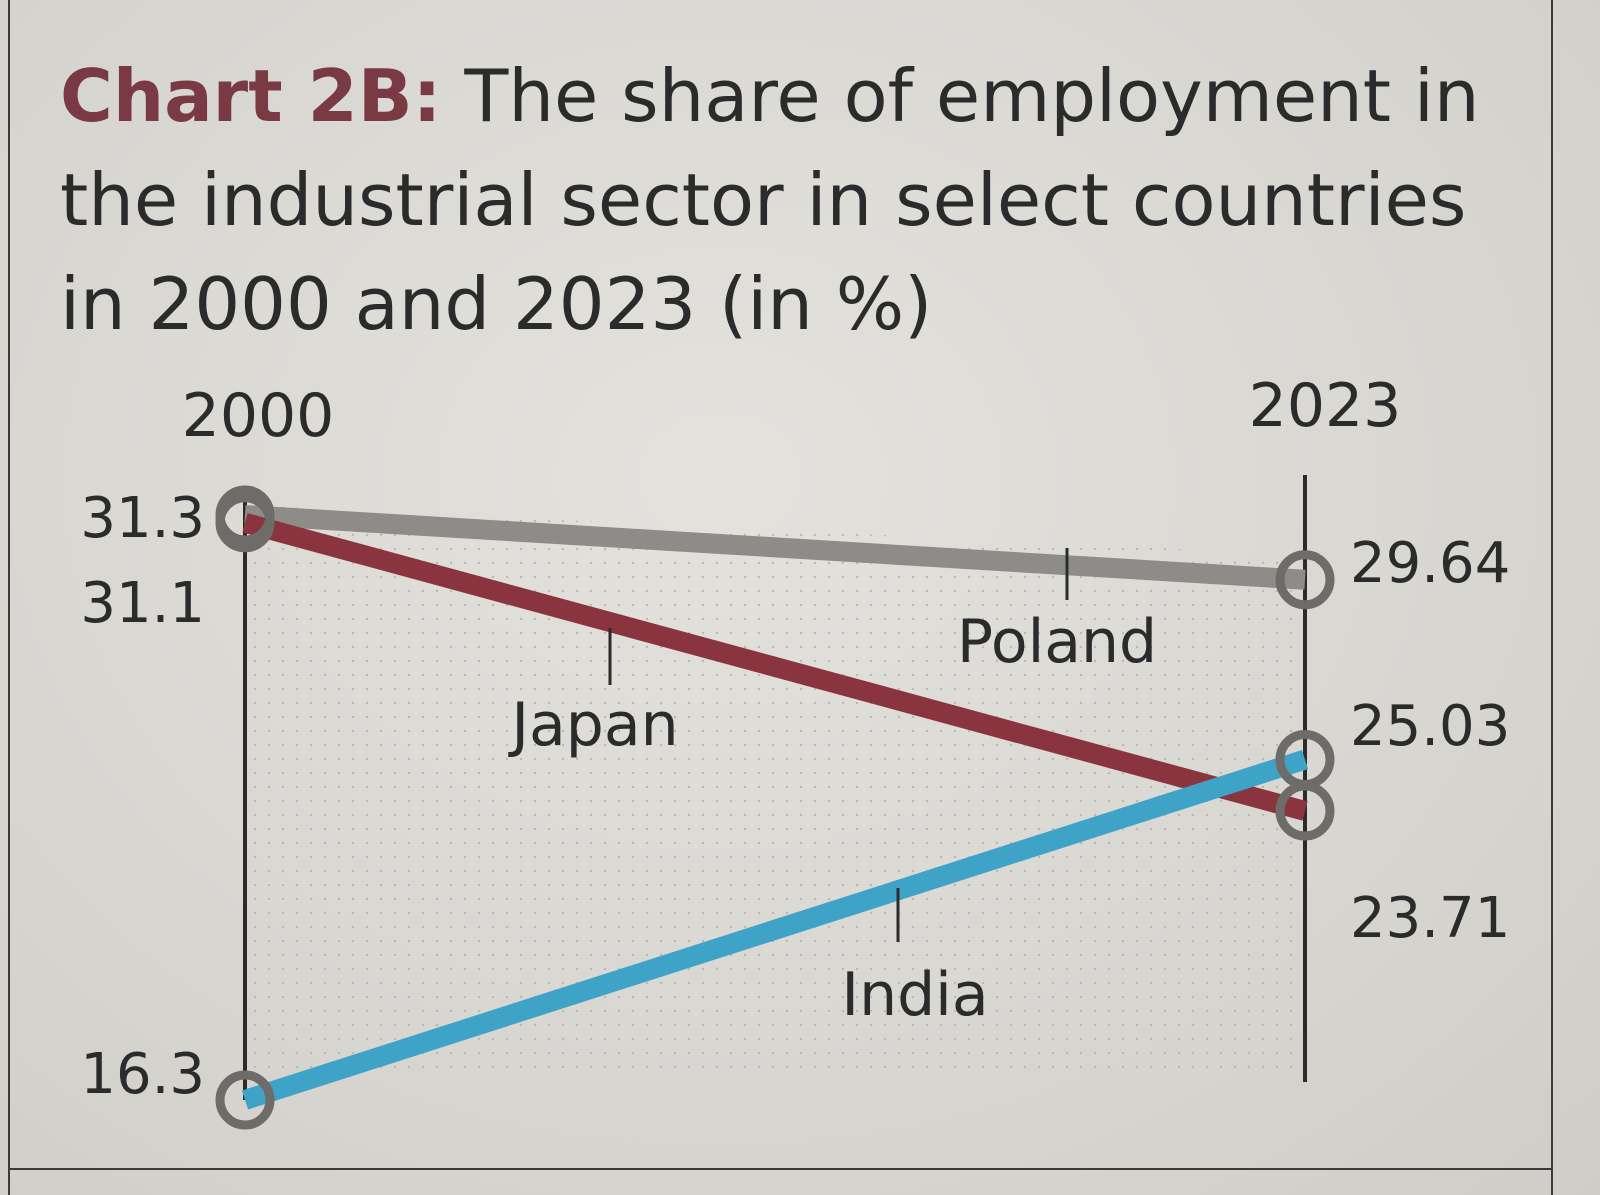 This screenshot has height=1195, width=1600. What do you see at coordinates (775, 547) in the screenshot?
I see `series-line-poland` at bounding box center [775, 547].